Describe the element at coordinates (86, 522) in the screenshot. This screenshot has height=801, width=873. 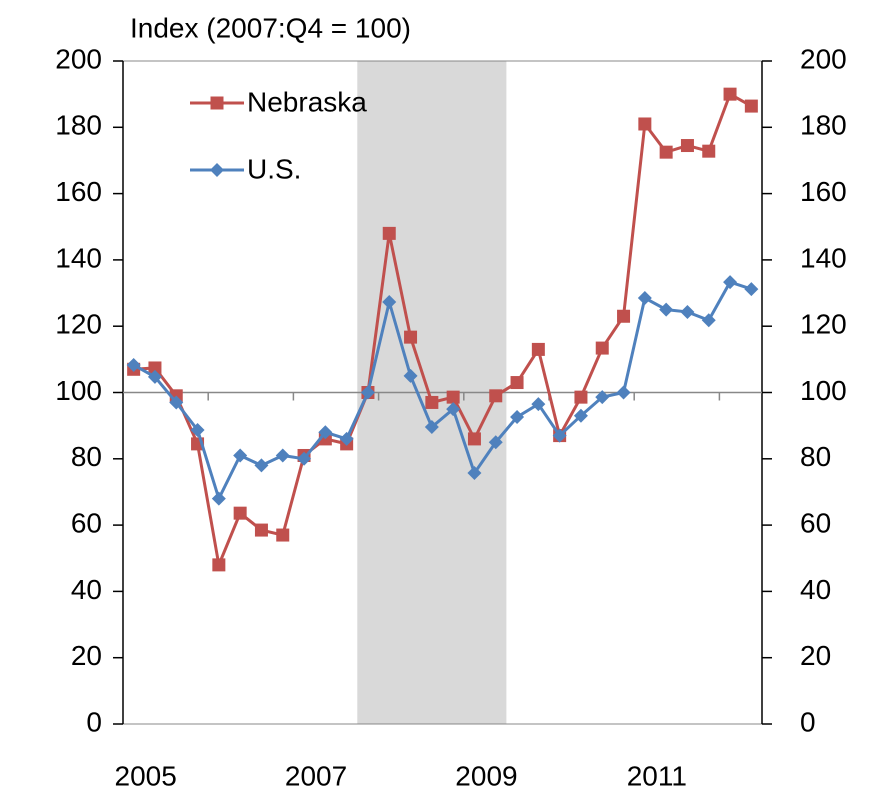
I see `y-tick-label: 60` at that location.